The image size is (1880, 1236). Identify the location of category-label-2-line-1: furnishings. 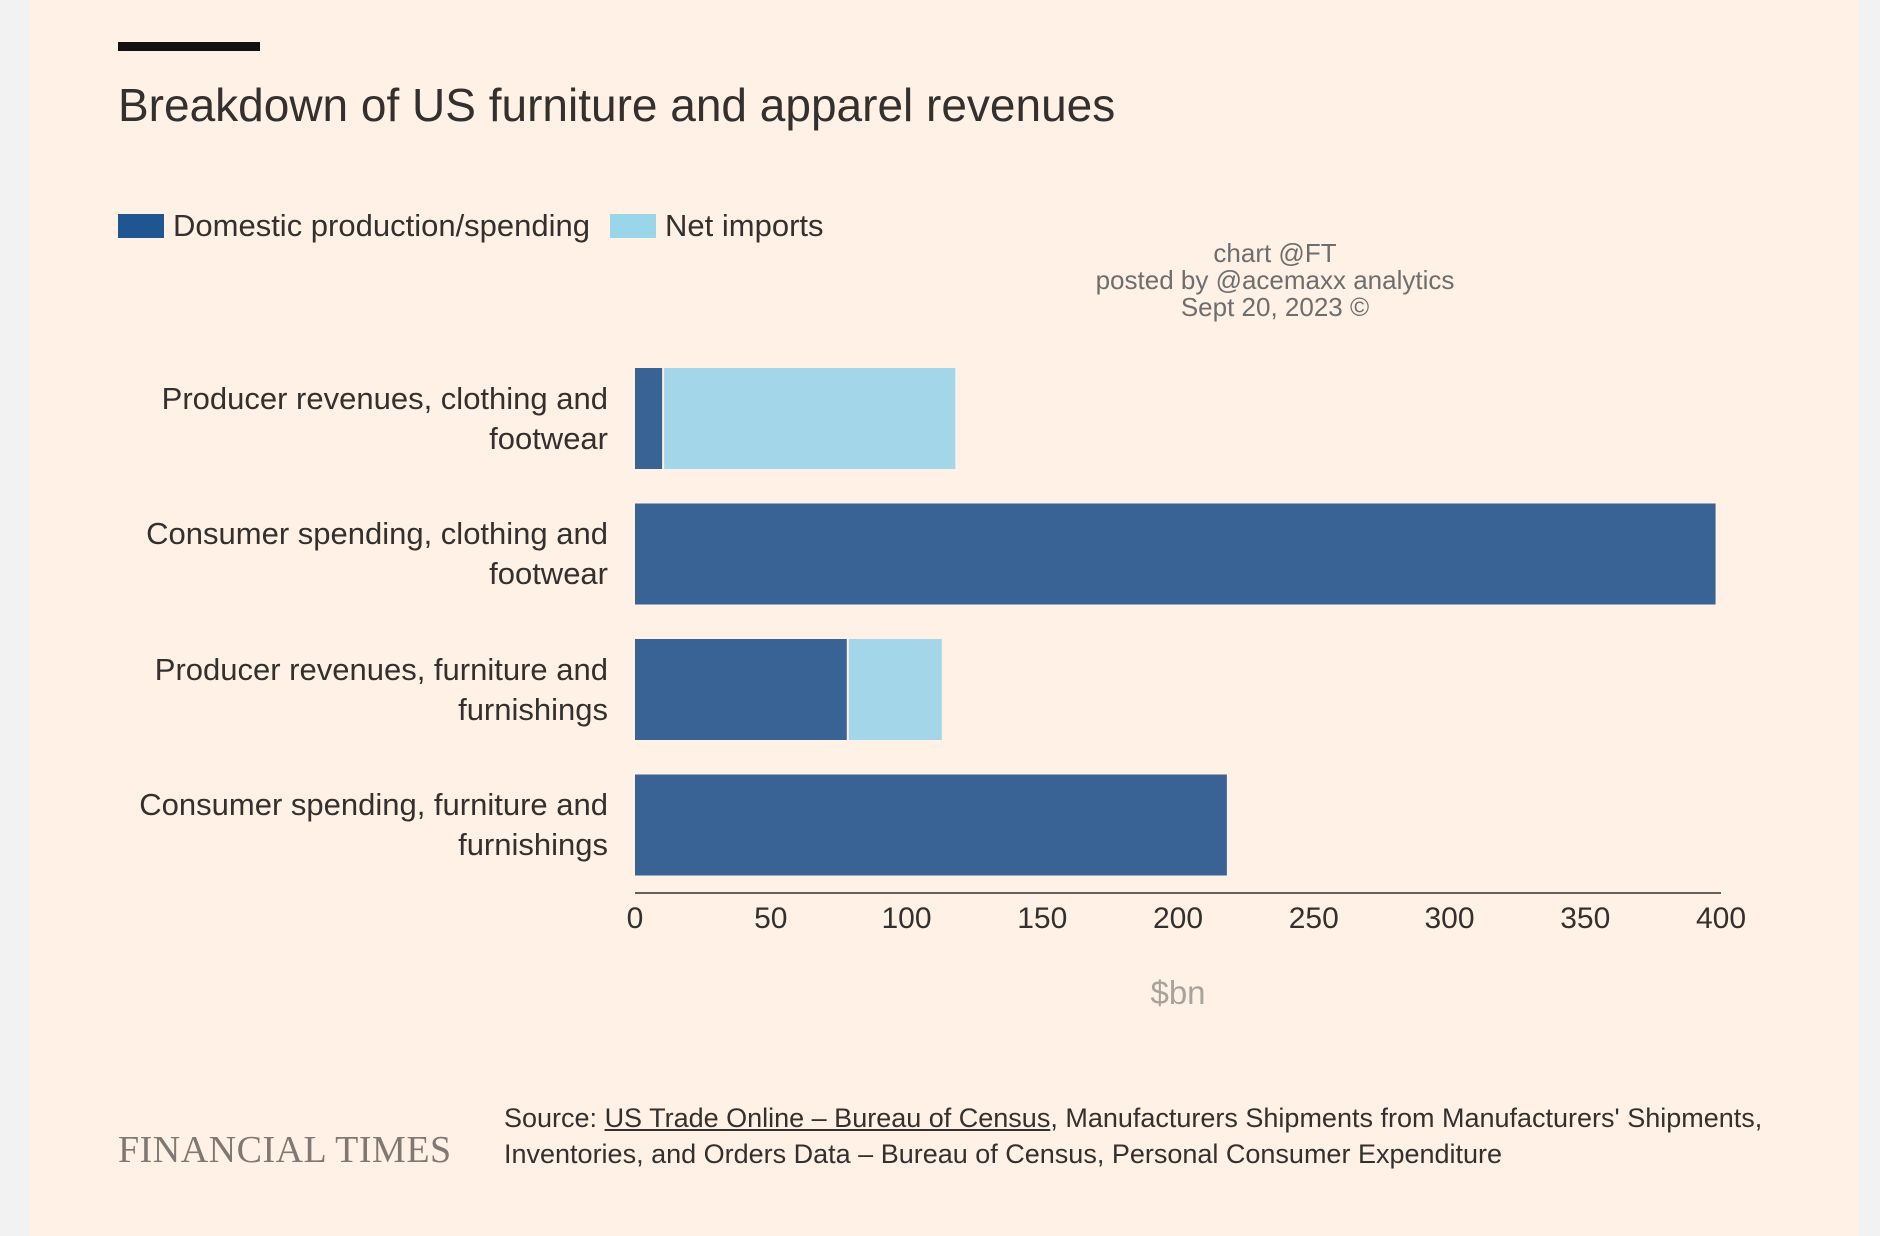
(533, 709).